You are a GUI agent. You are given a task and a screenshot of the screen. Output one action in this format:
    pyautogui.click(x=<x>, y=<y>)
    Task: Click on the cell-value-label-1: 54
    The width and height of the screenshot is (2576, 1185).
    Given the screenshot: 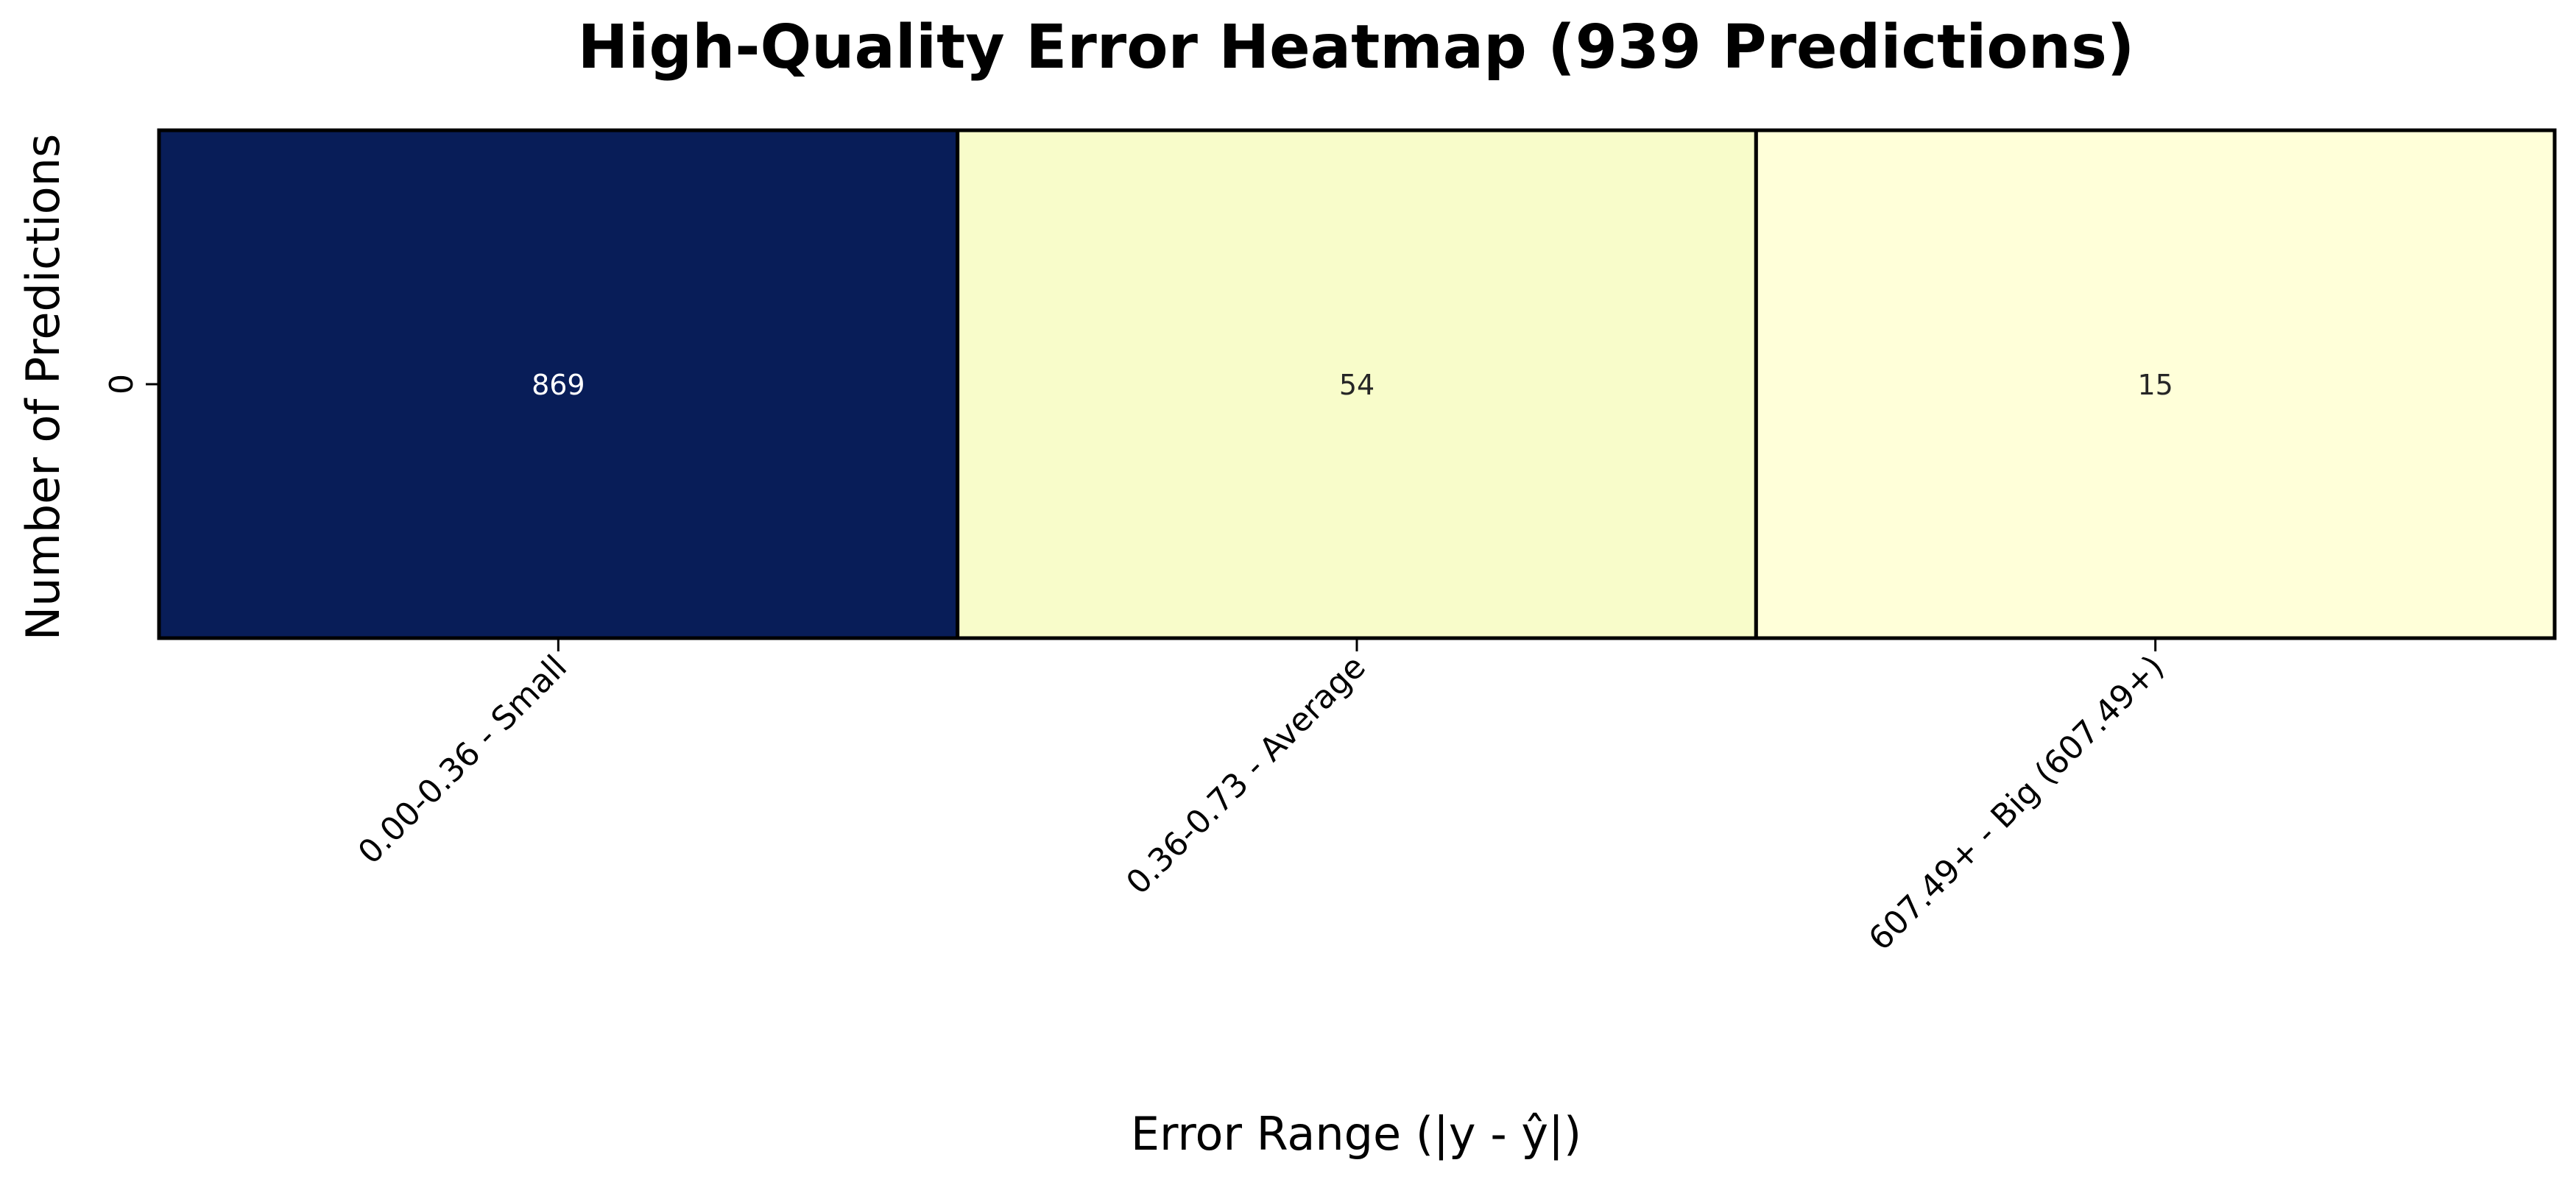 What is the action you would take?
    pyautogui.click(x=1357, y=385)
    